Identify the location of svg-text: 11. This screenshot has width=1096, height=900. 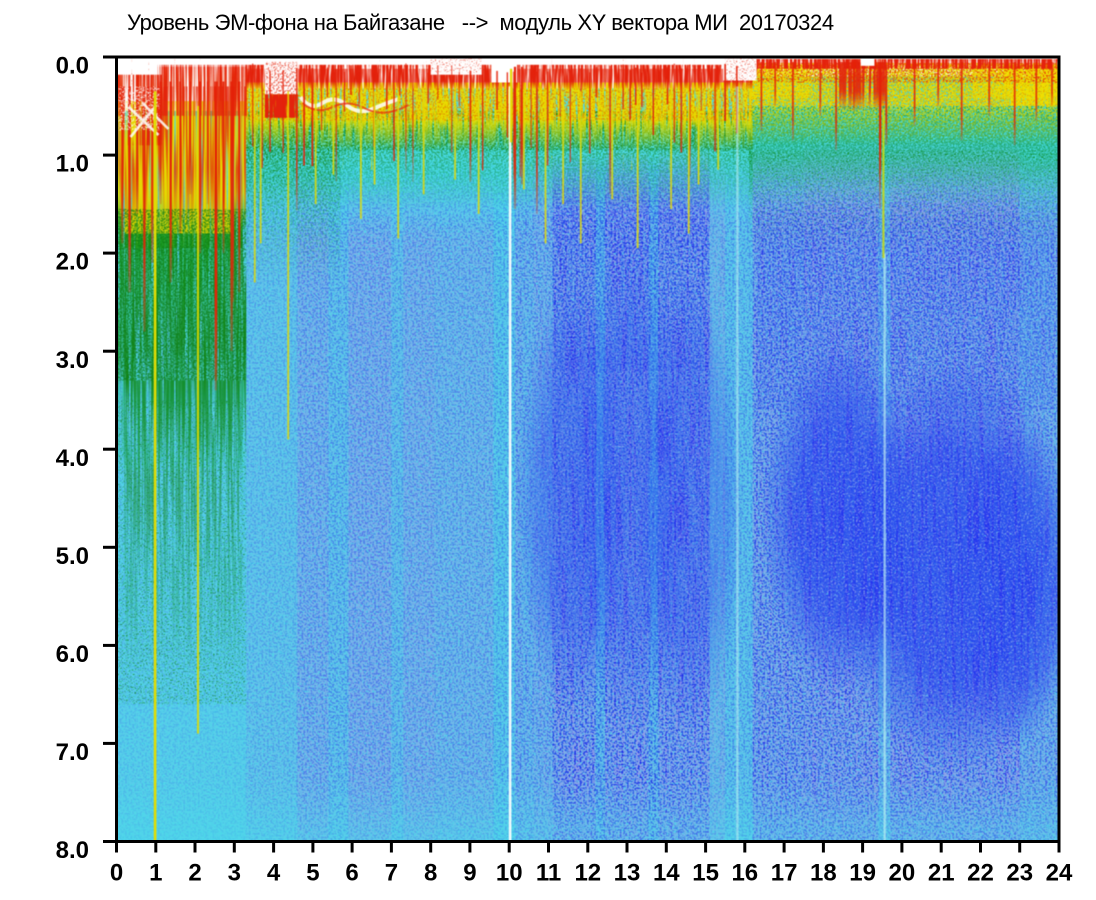
(548, 873).